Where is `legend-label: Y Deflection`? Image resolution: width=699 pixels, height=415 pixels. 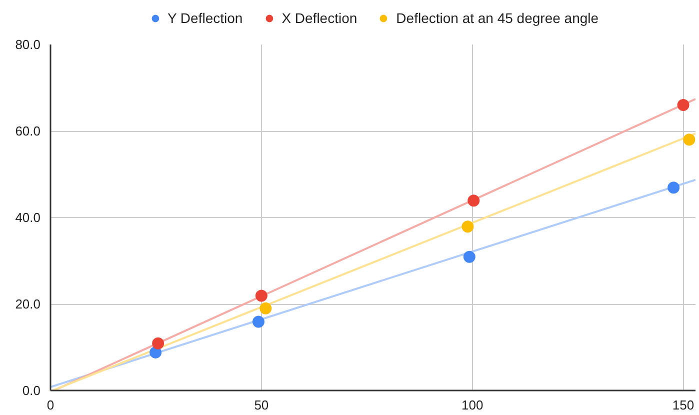
legend-label: Y Deflection is located at coordinates (205, 18).